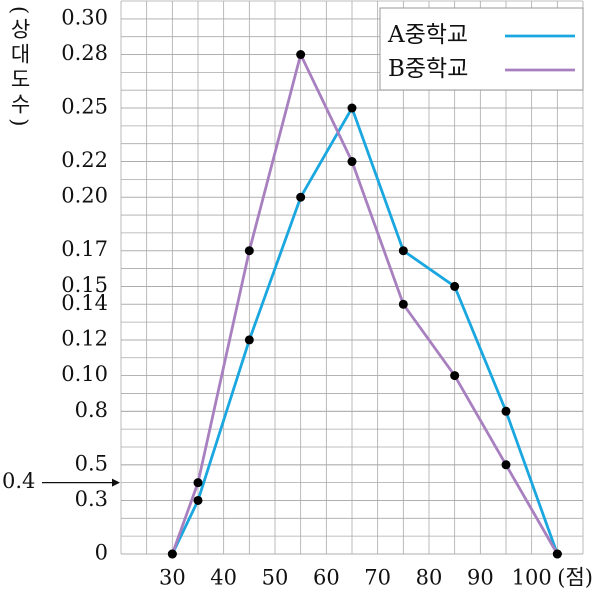 This screenshot has height=599, width=595. I want to click on x-tick-label: 30, so click(172, 578).